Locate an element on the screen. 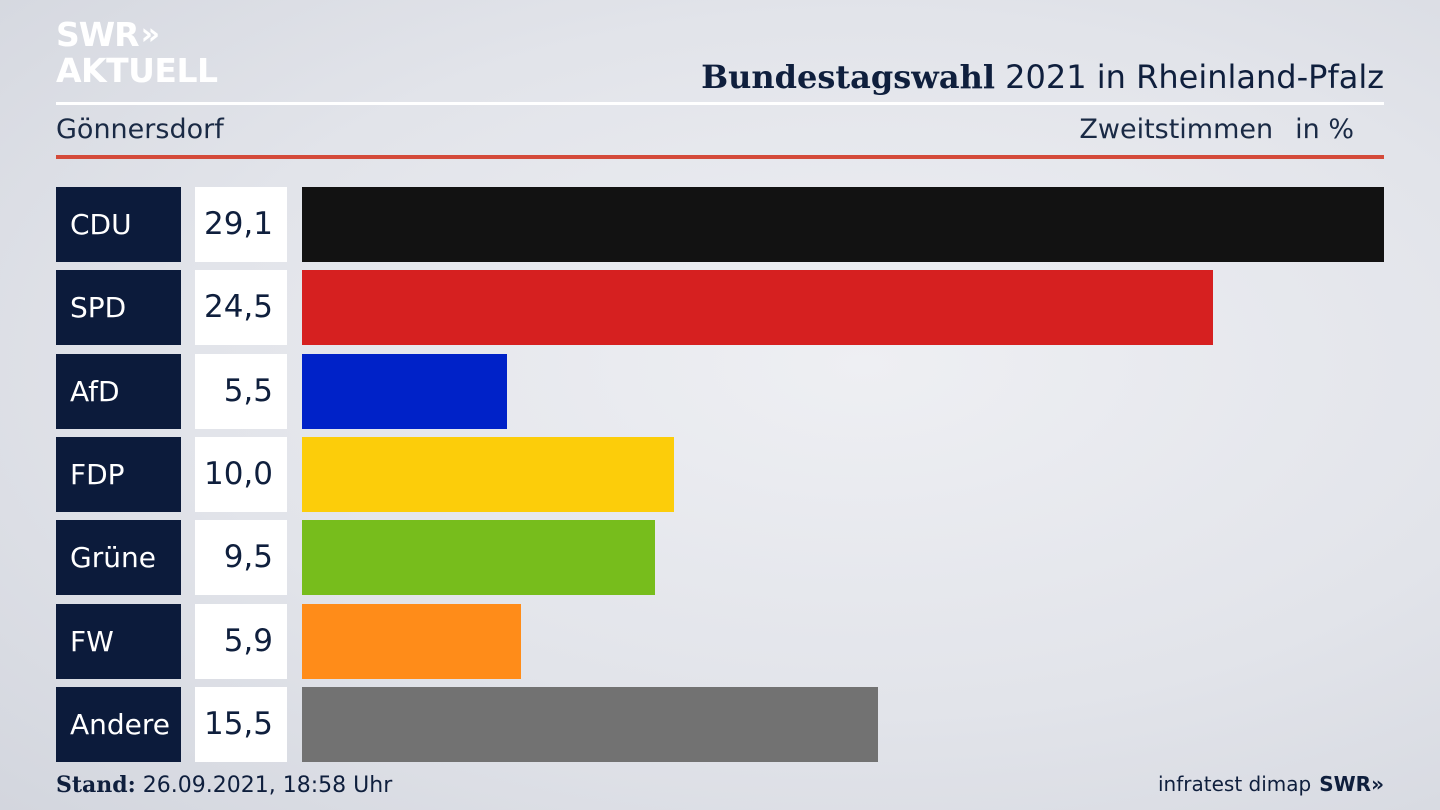 The image size is (1440, 810). value-label: 10,0 is located at coordinates (241, 474).